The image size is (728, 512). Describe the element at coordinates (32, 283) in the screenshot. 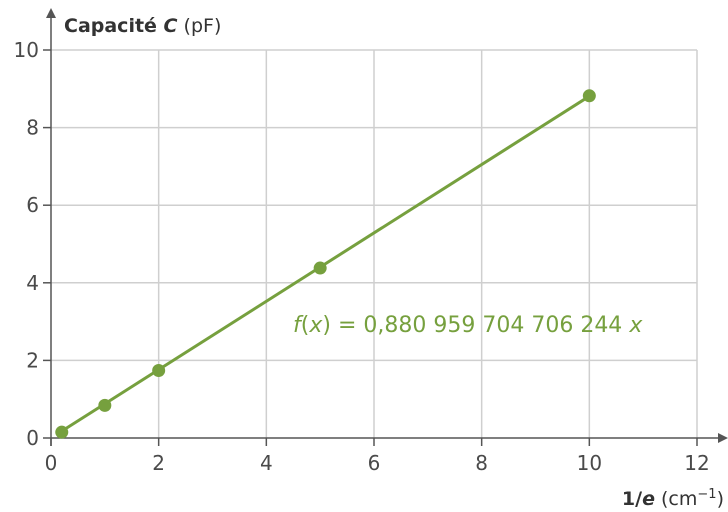

I see `y-tick-label: 4` at that location.